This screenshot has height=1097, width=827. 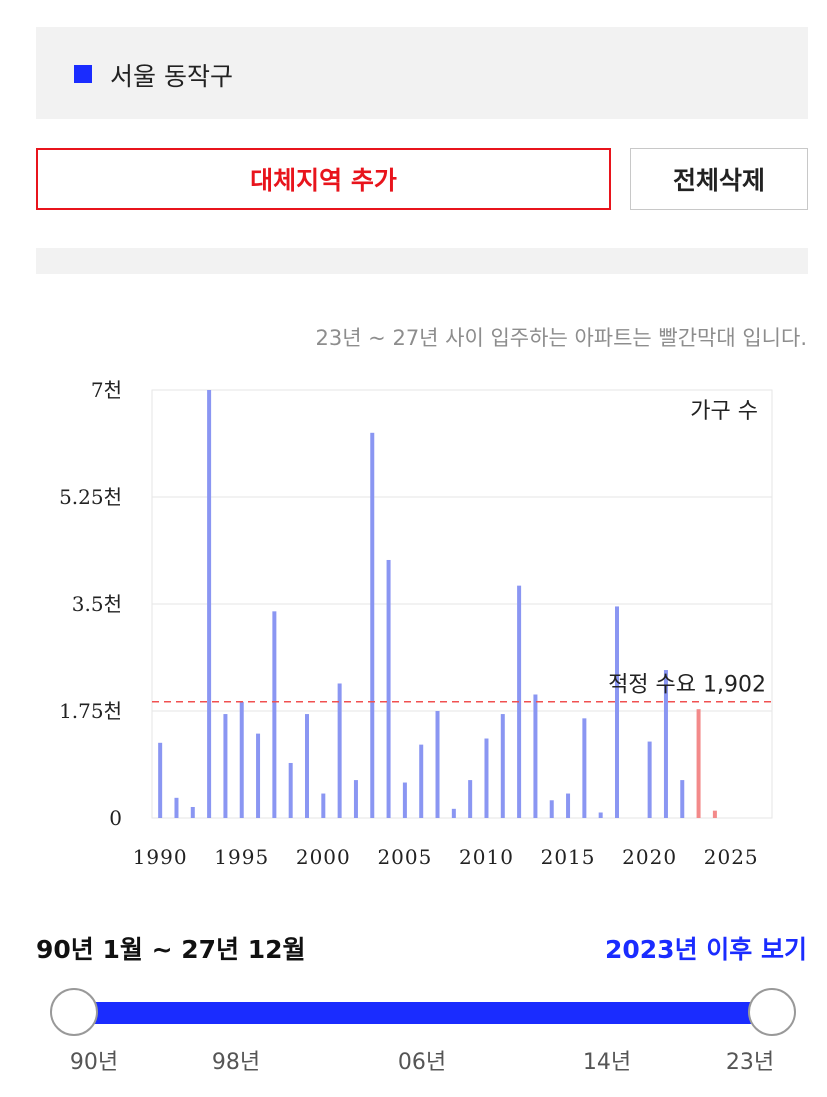 What do you see at coordinates (750, 1062) in the screenshot?
I see `slider-label-23: 23년` at bounding box center [750, 1062].